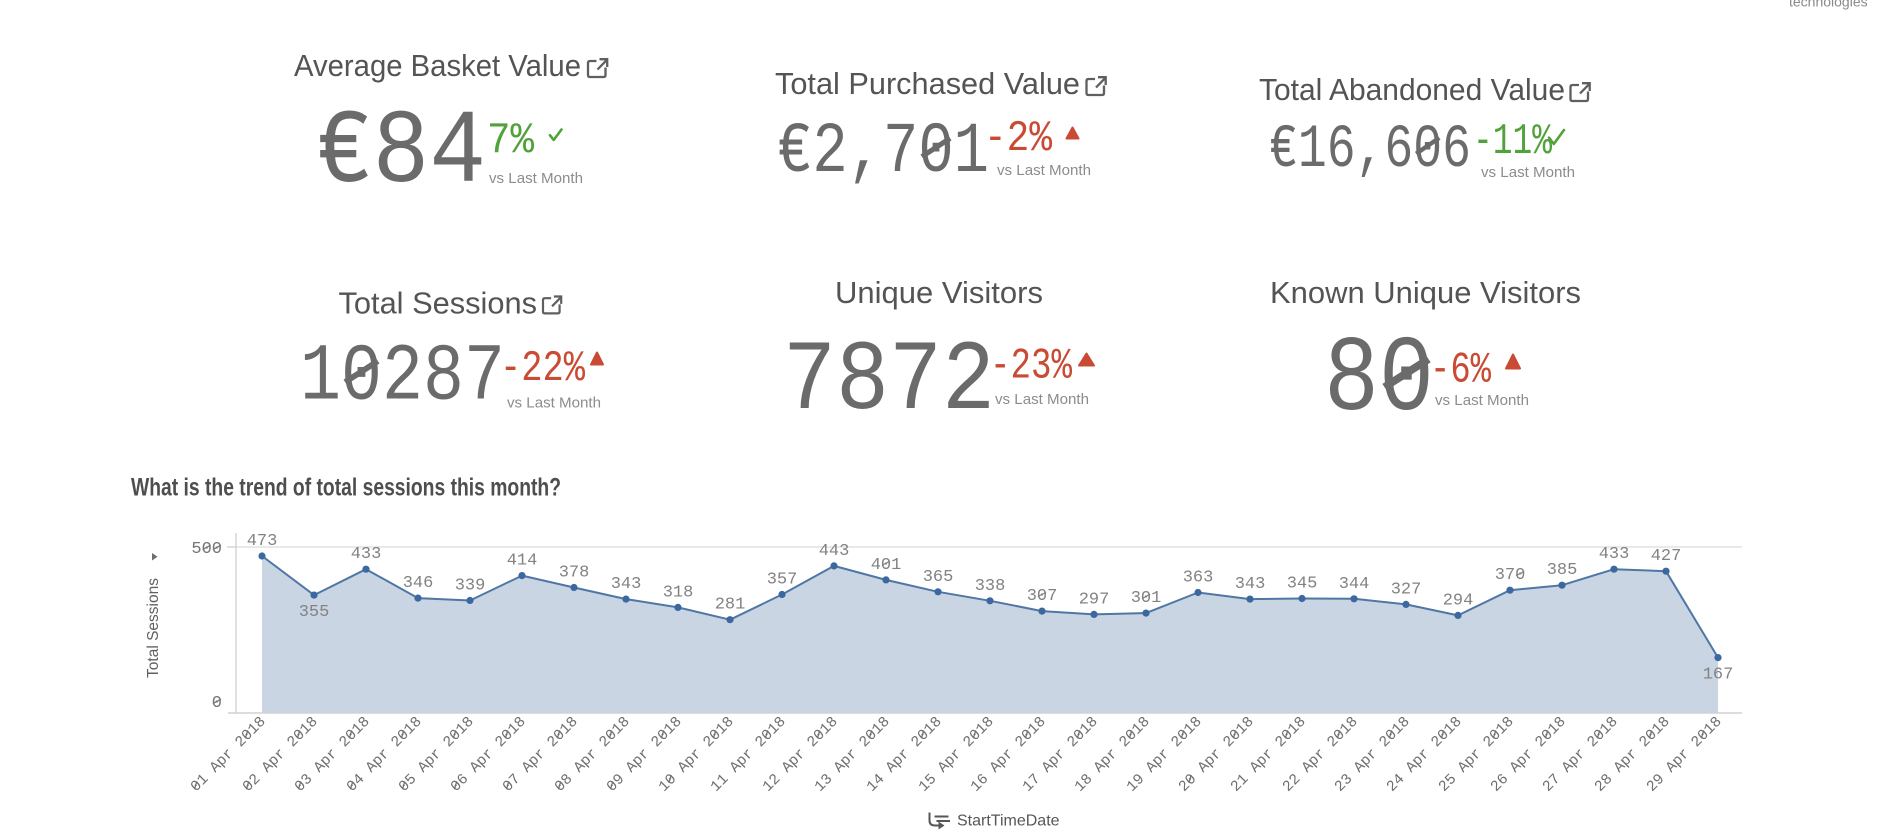  I want to click on svg-text: 414, so click(522, 561).